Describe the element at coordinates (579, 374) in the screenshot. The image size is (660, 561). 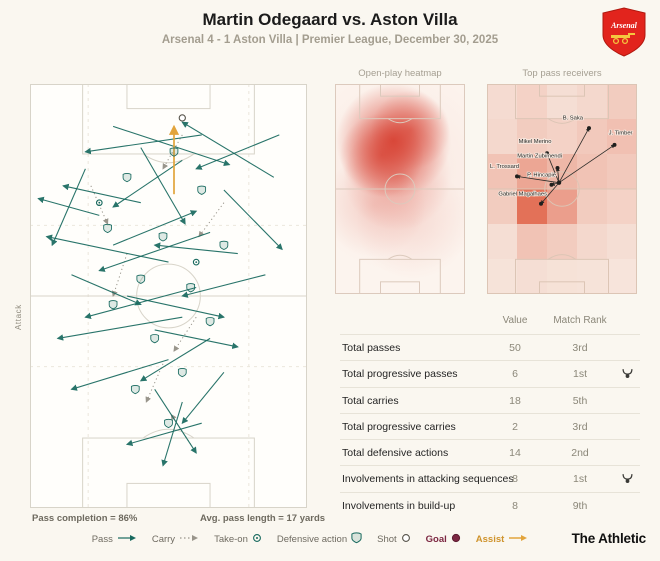
I see `stat-rank: 1st` at that location.